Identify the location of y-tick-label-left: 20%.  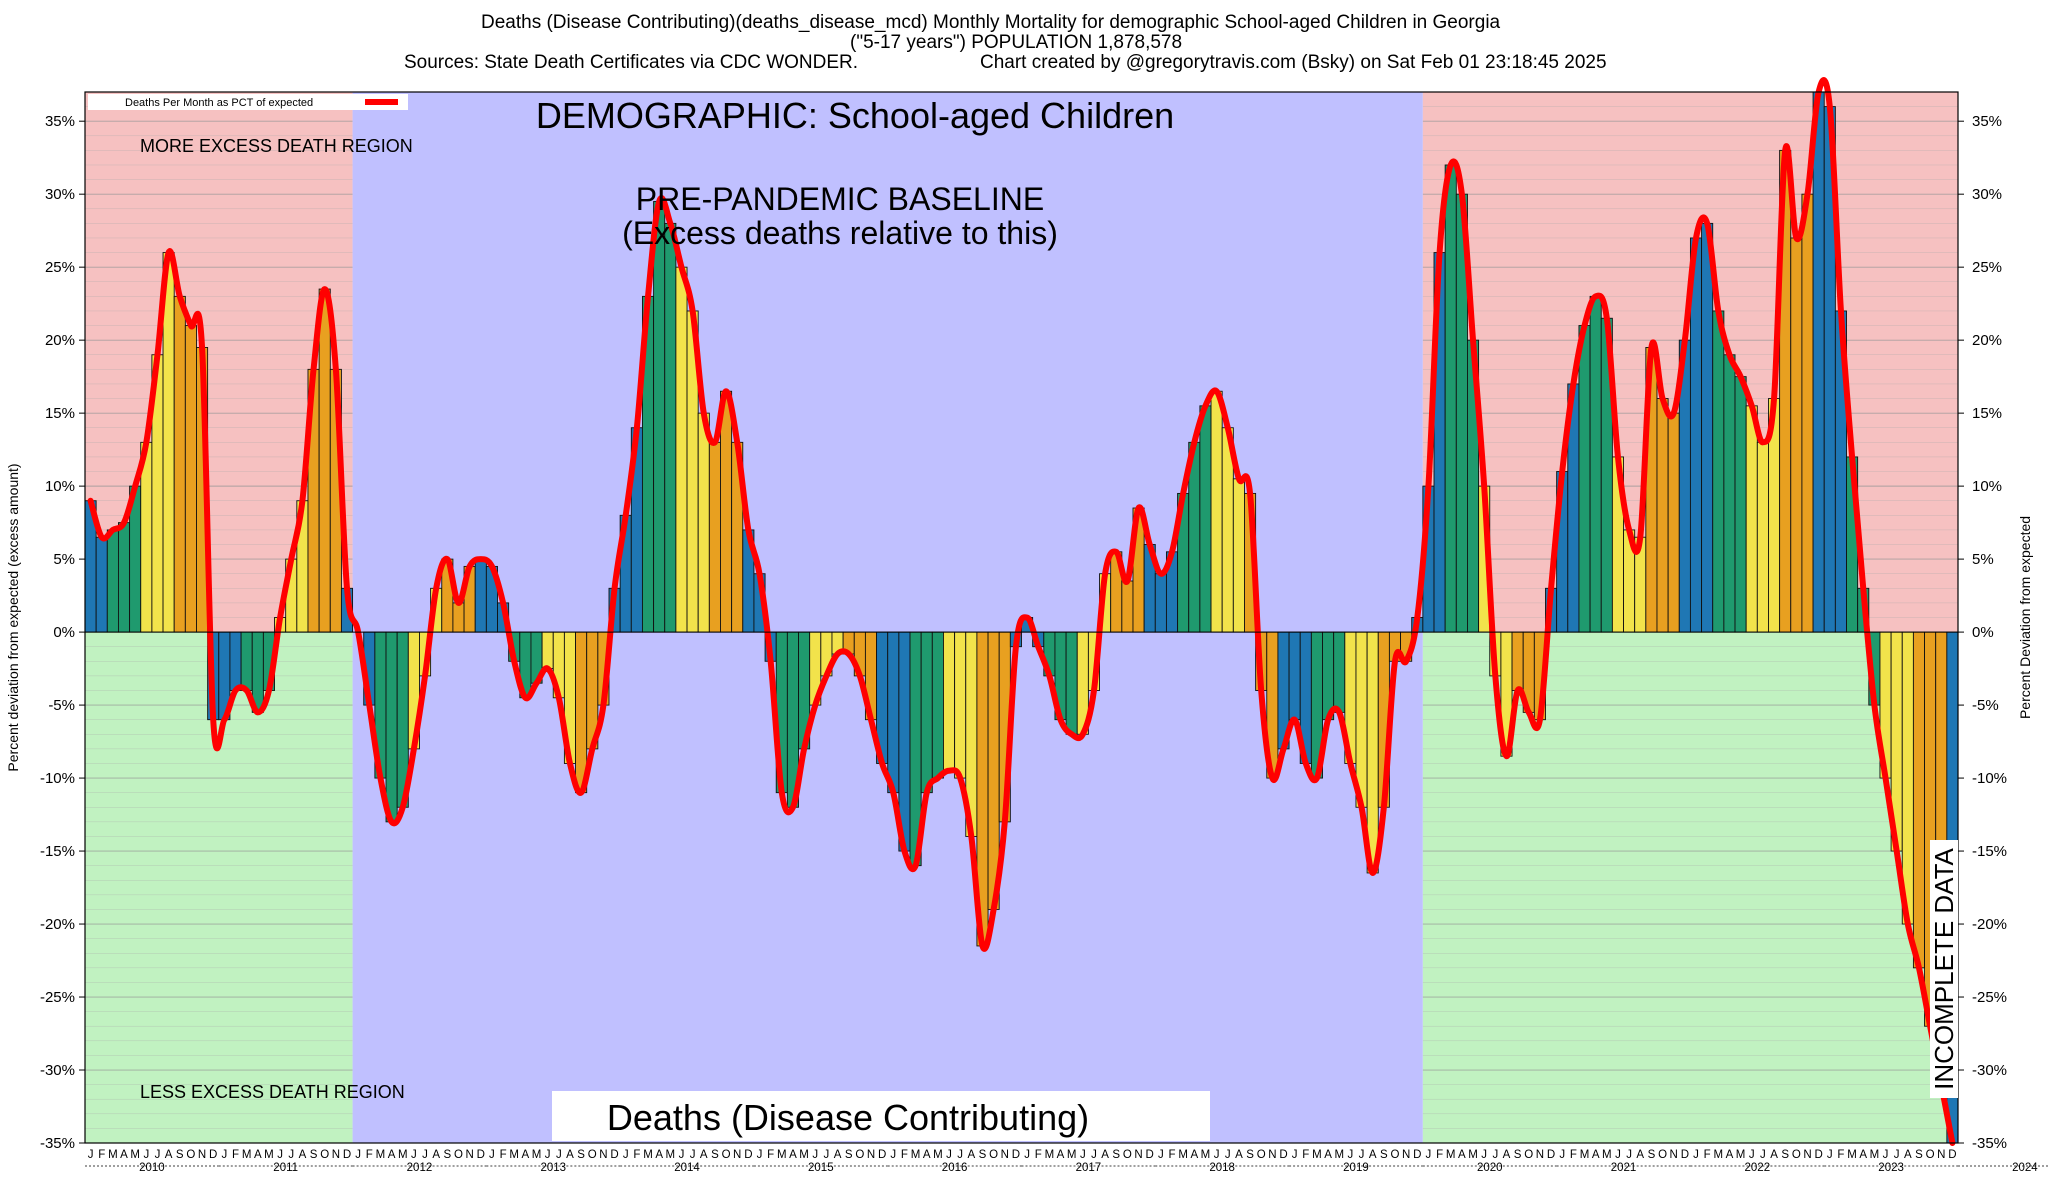
(60, 340).